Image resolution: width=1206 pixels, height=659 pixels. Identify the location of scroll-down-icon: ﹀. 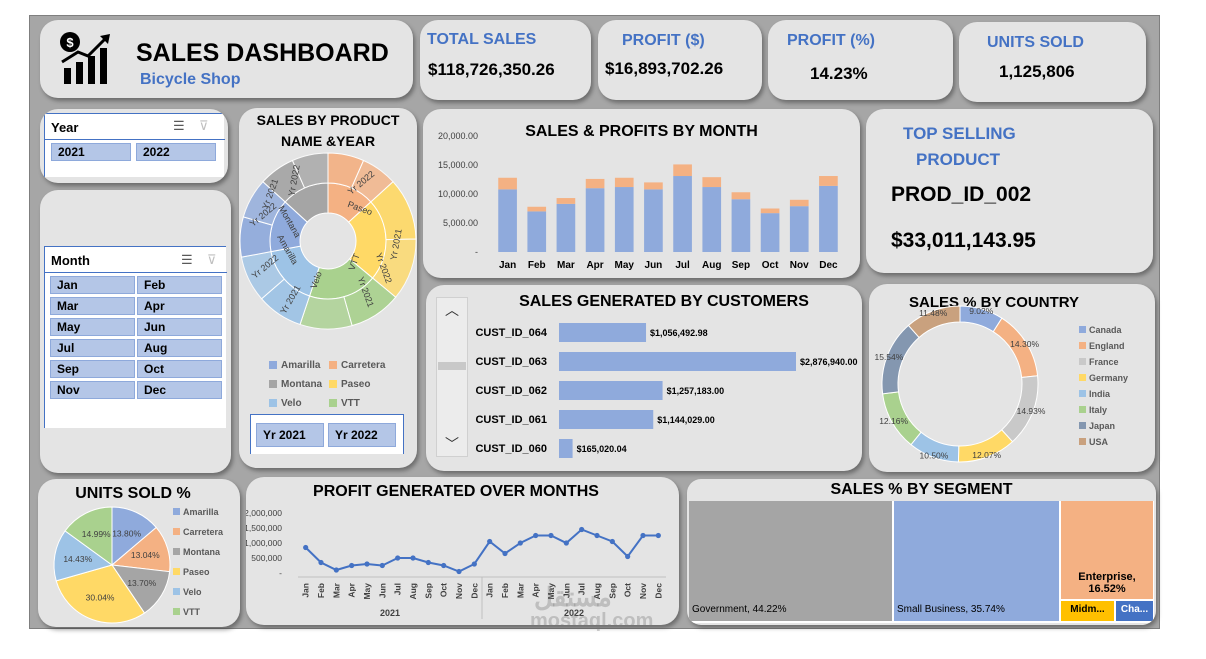
(452, 444).